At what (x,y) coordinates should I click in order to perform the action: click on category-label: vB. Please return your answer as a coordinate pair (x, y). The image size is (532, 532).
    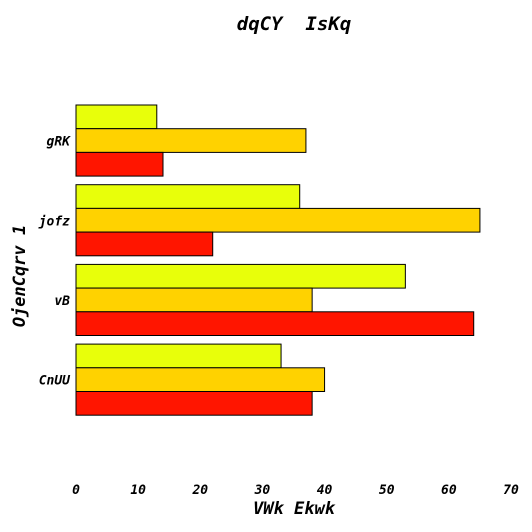
    Looking at the image, I should click on (62, 301).